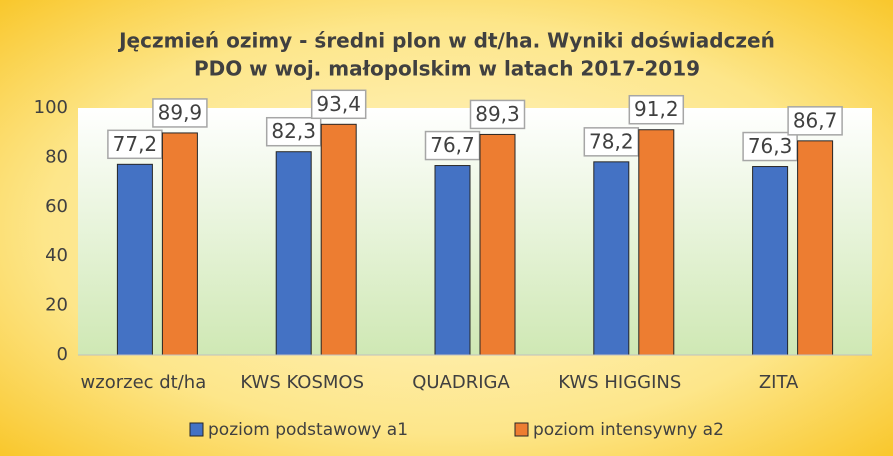 The image size is (893, 456). Describe the element at coordinates (308, 430) in the screenshot. I see `legend-label: poziom podstawowy a1` at that location.